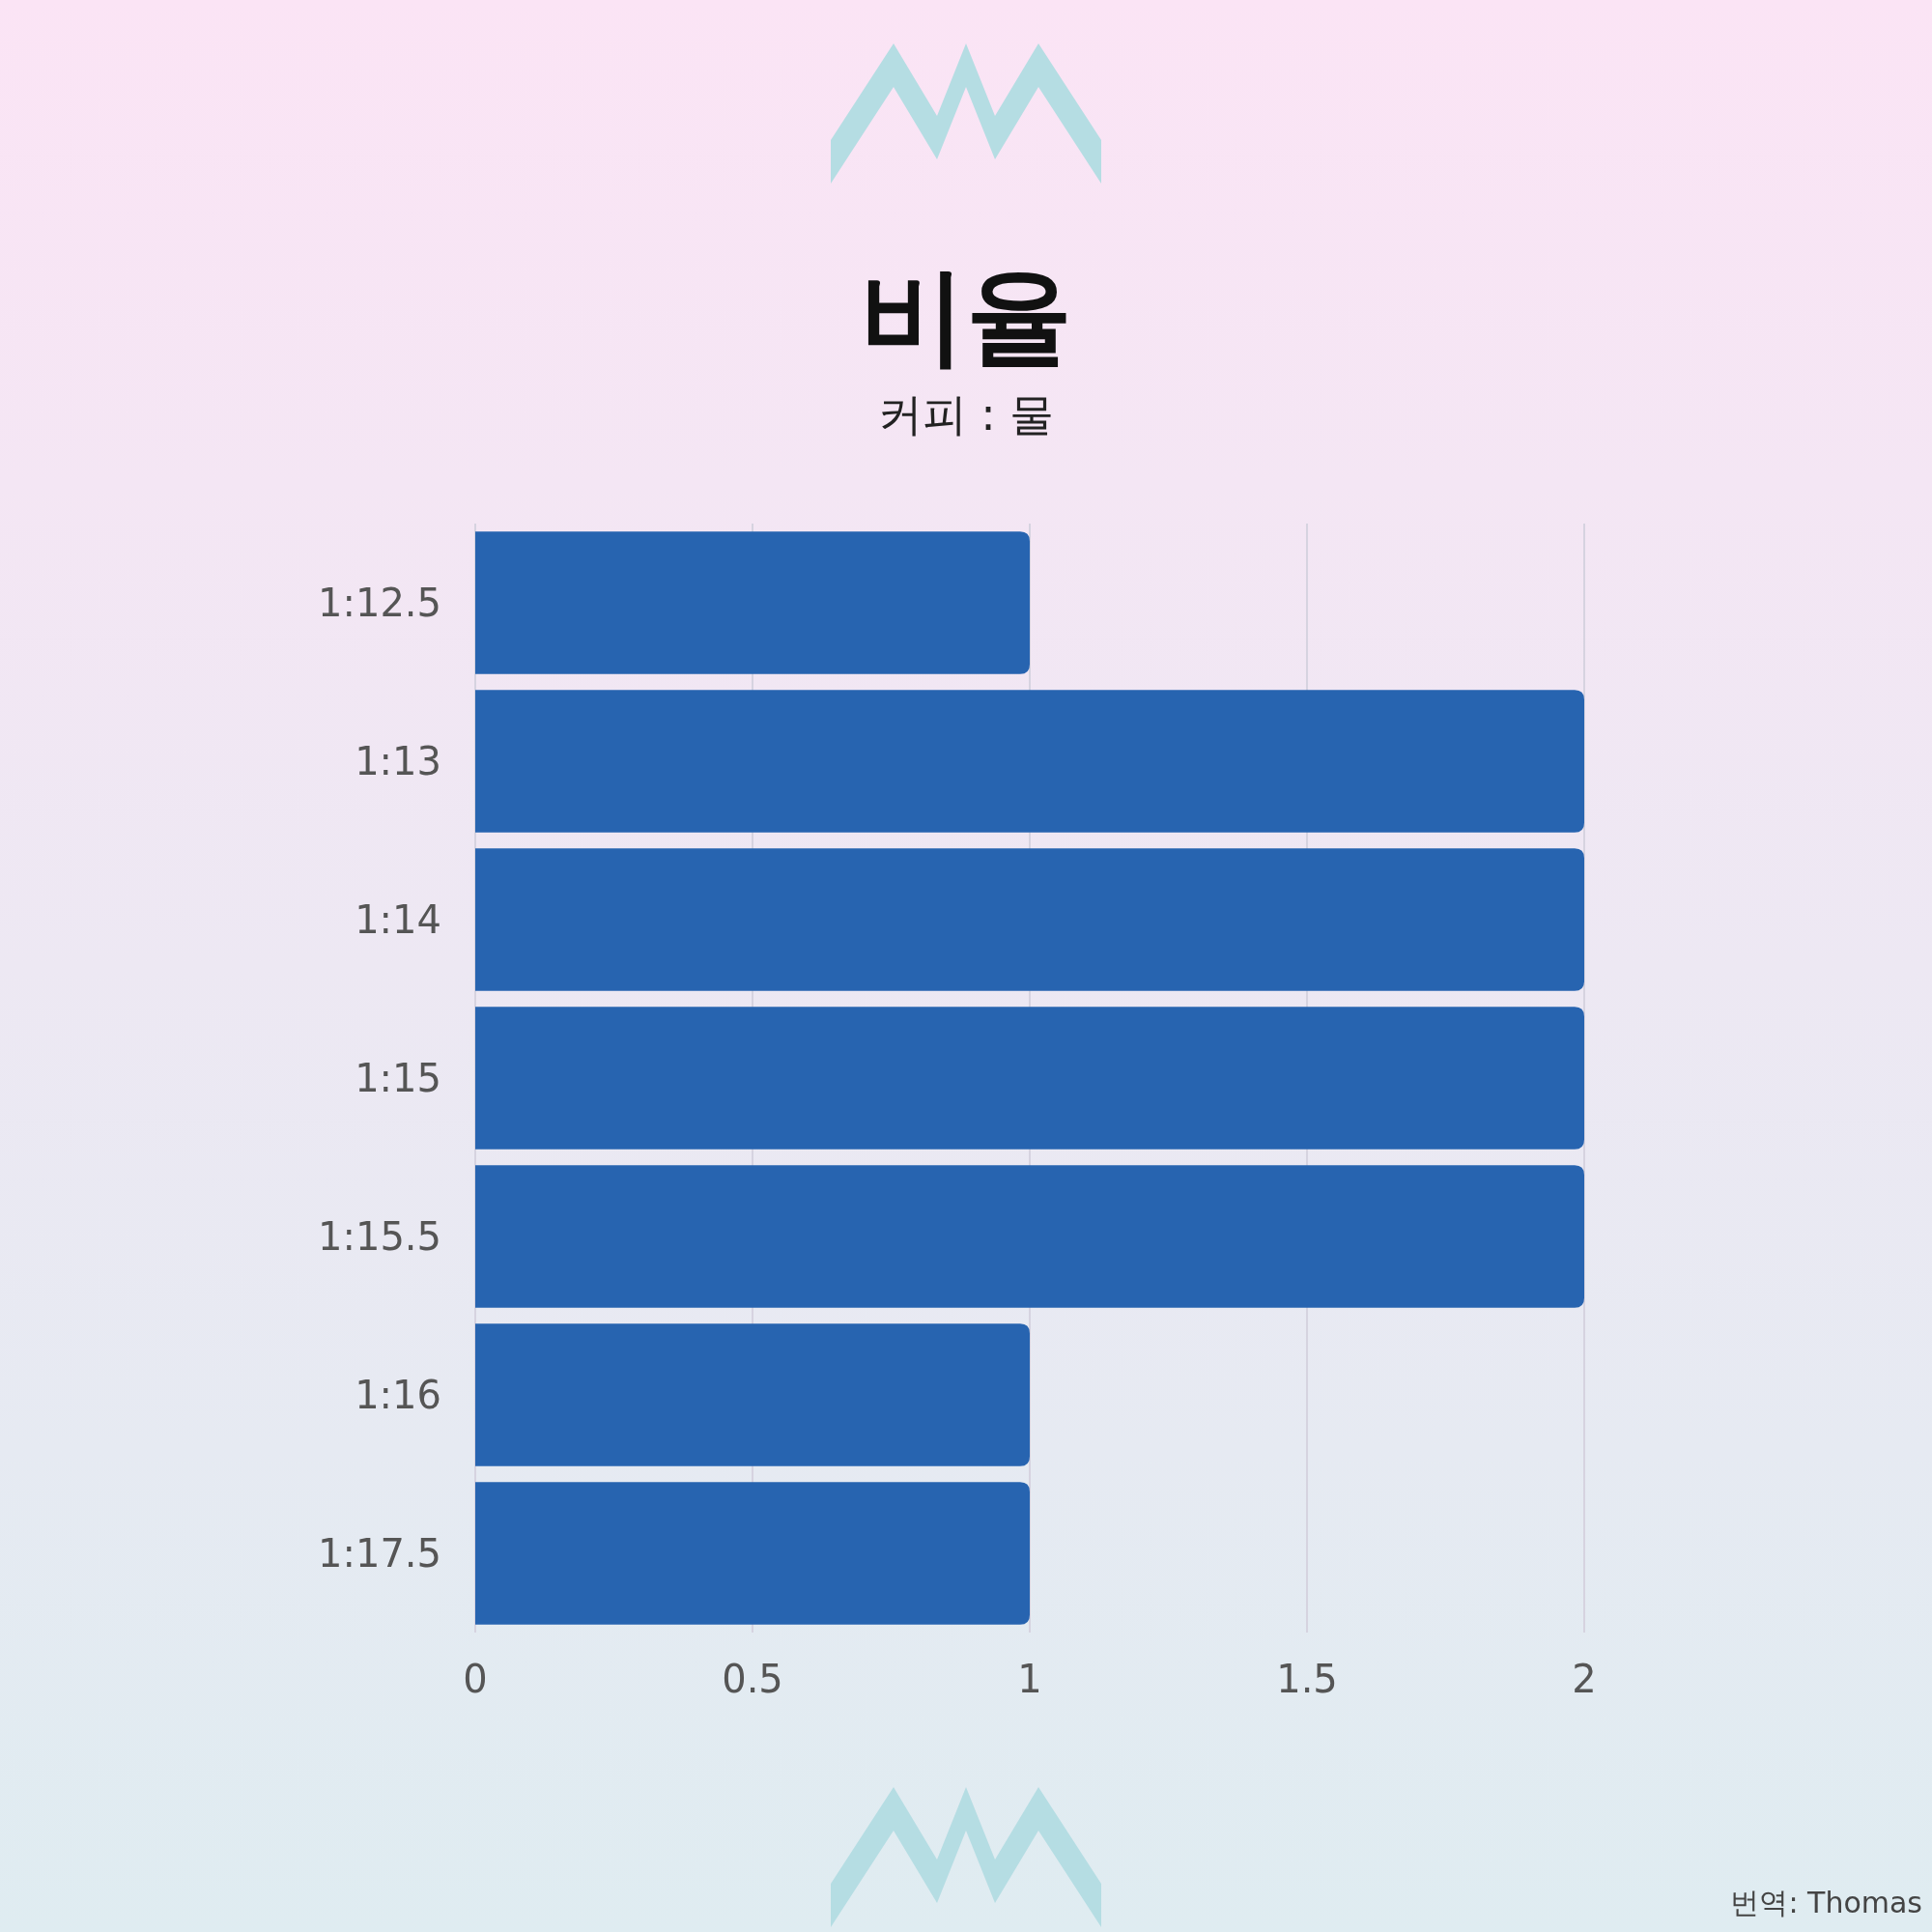 The width and height of the screenshot is (1932, 1932). What do you see at coordinates (475, 1679) in the screenshot?
I see `x-tick-label: 0` at bounding box center [475, 1679].